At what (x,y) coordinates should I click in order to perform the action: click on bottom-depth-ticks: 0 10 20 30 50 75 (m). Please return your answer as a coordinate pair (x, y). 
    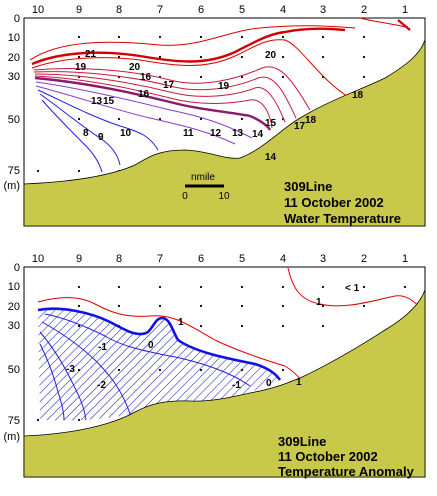
    Looking at the image, I should click on (12, 352).